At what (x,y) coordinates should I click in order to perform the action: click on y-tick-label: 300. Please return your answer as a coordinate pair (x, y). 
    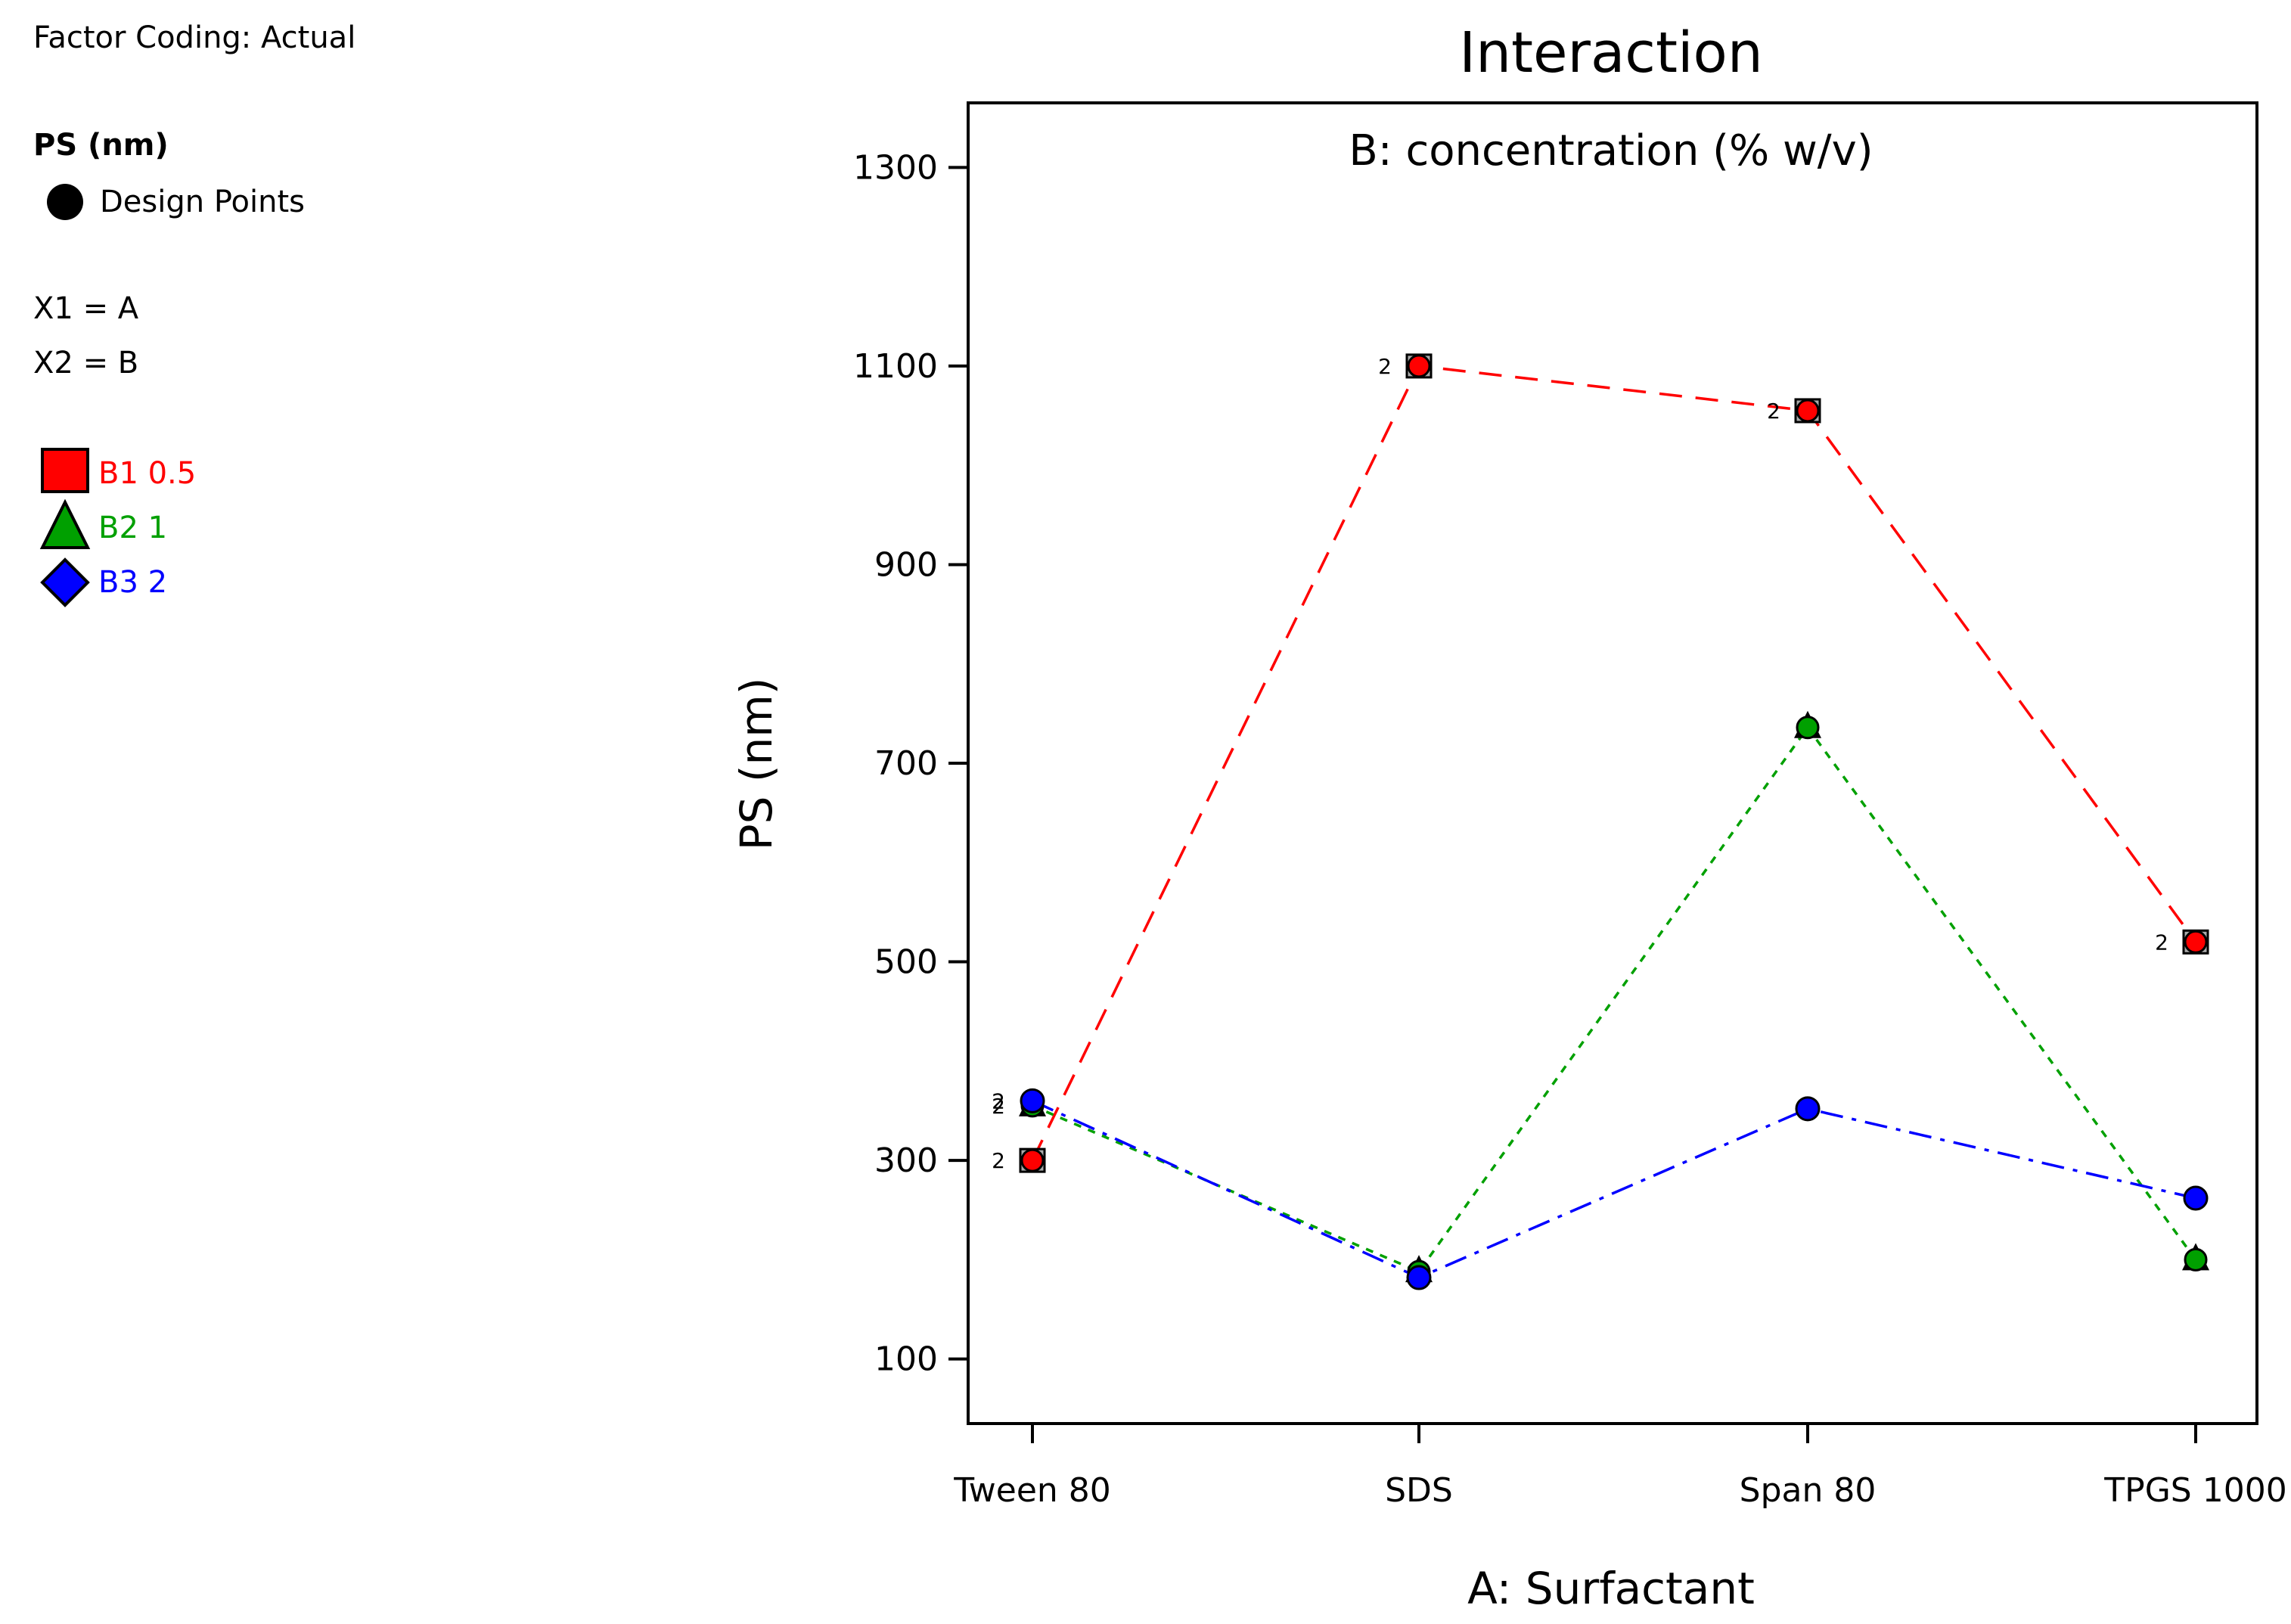
    Looking at the image, I should click on (906, 1160).